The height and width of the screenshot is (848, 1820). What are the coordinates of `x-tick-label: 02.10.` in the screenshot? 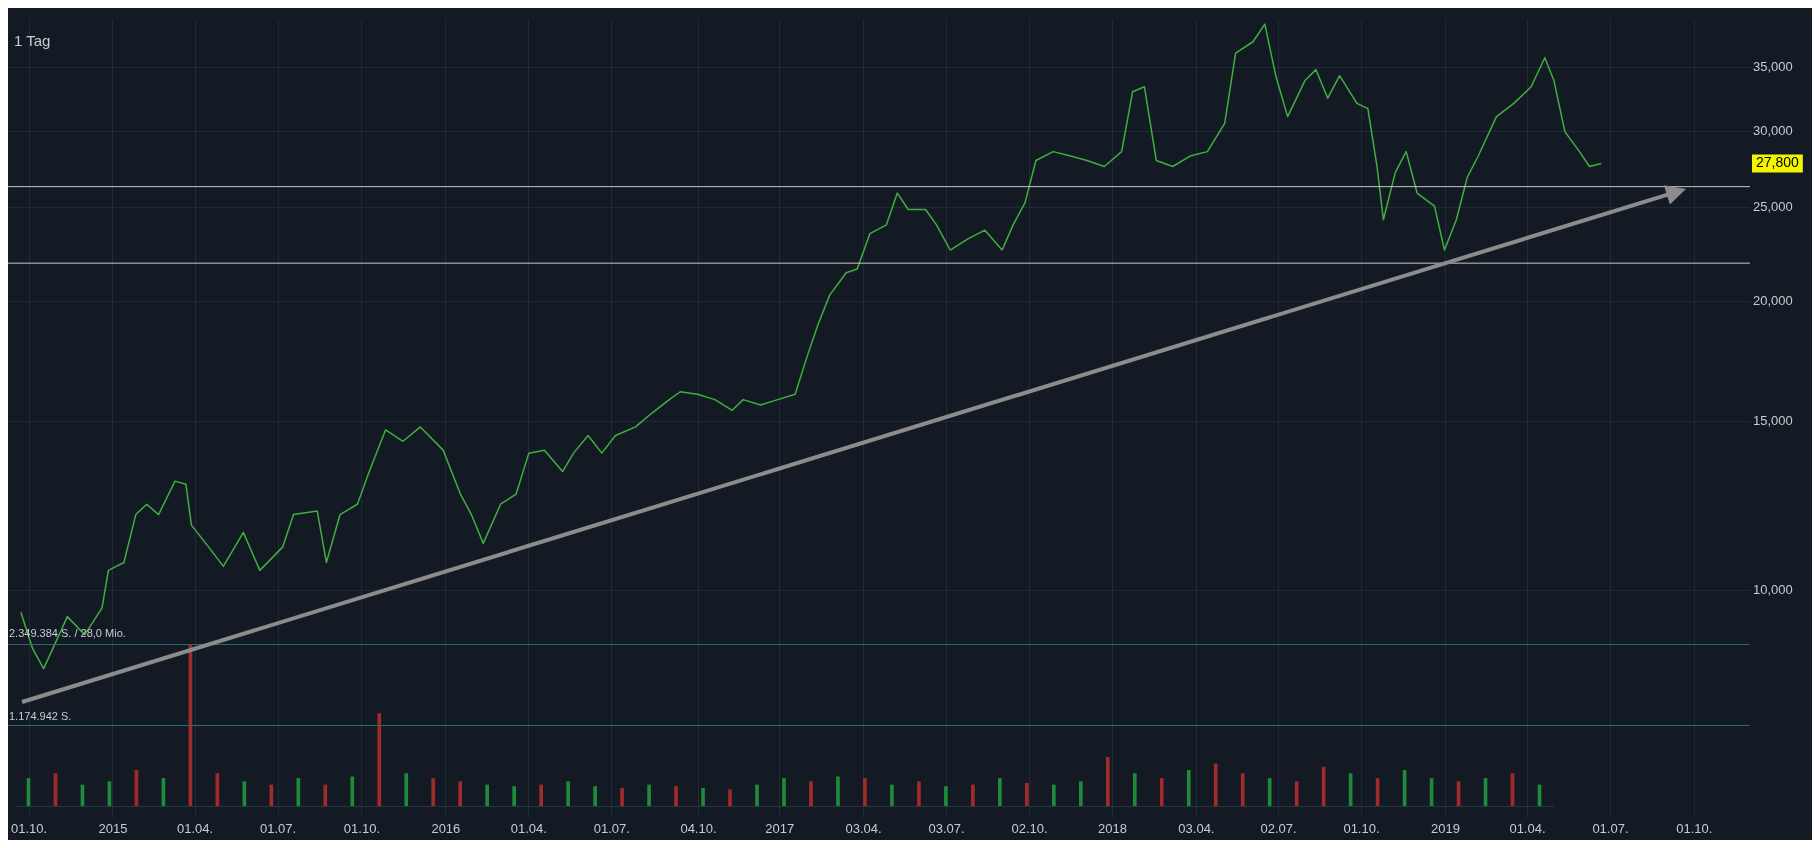 It's located at (1029, 828).